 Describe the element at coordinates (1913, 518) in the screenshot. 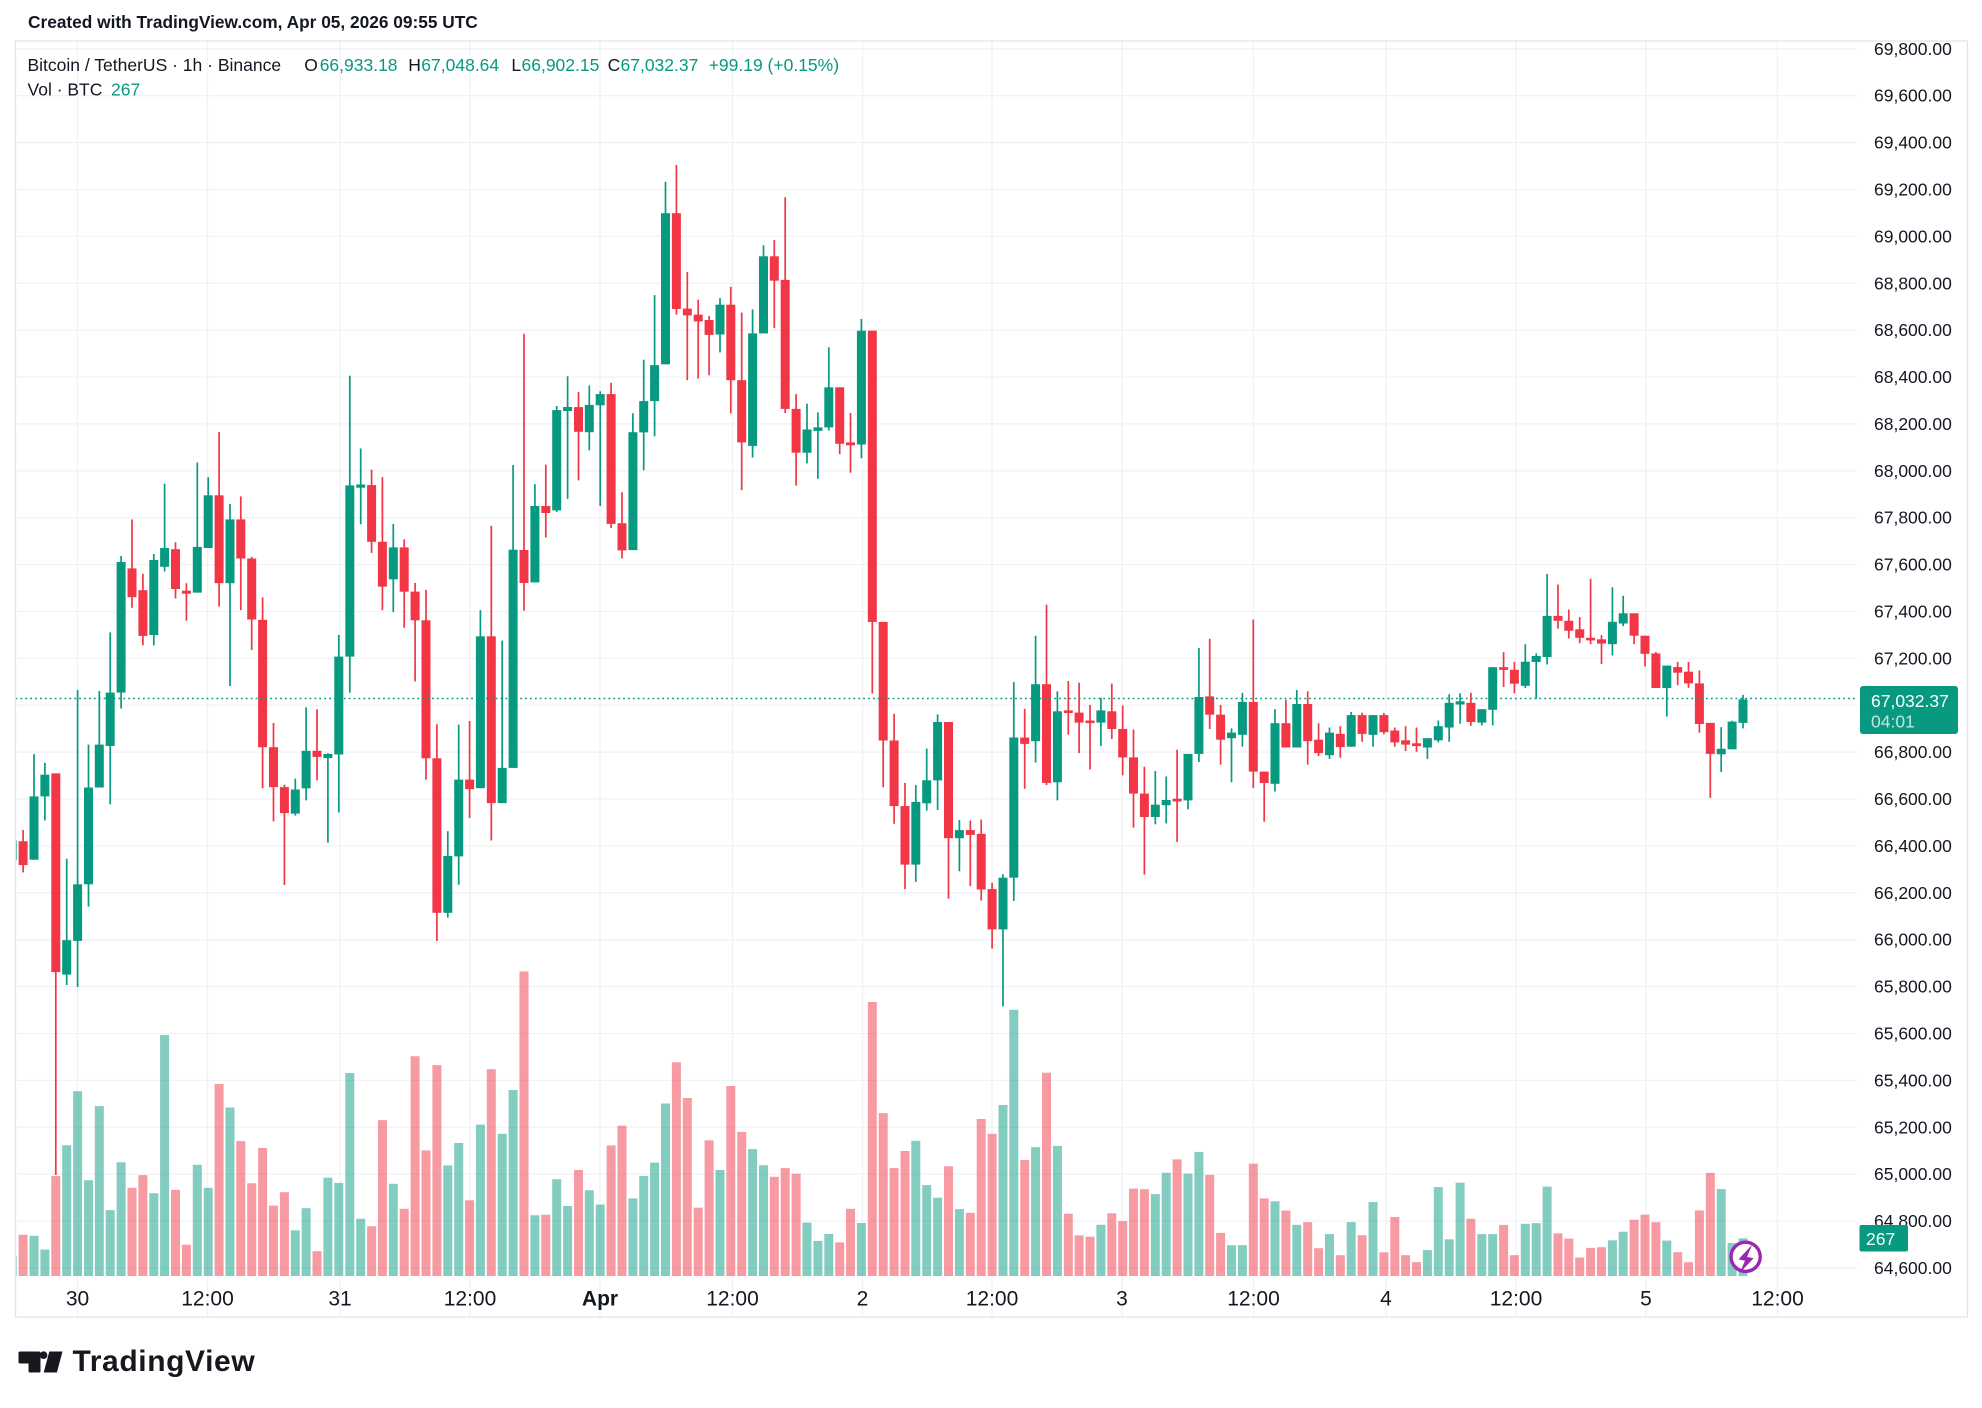

I see `svg-text: 67,800.00` at that location.